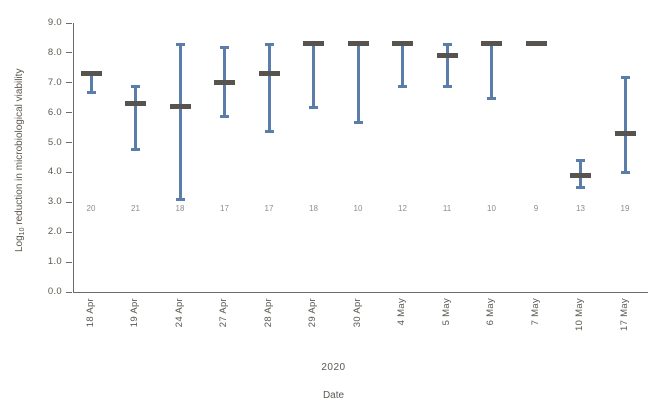 The height and width of the screenshot is (412, 667). Describe the element at coordinates (54, 112) in the screenshot. I see `y-tick-label: 6.0` at that location.